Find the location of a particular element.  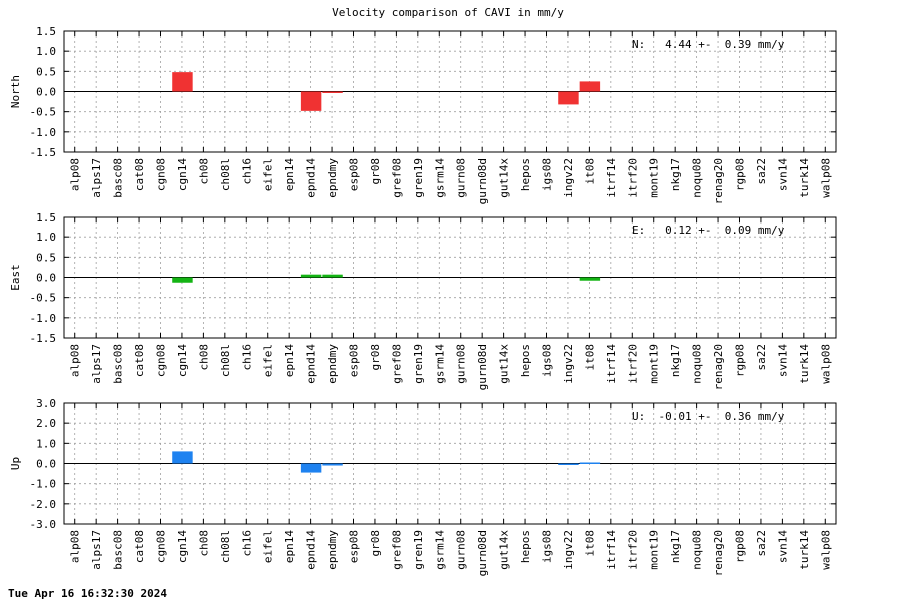

category-label: gren19 is located at coordinates (418, 178).